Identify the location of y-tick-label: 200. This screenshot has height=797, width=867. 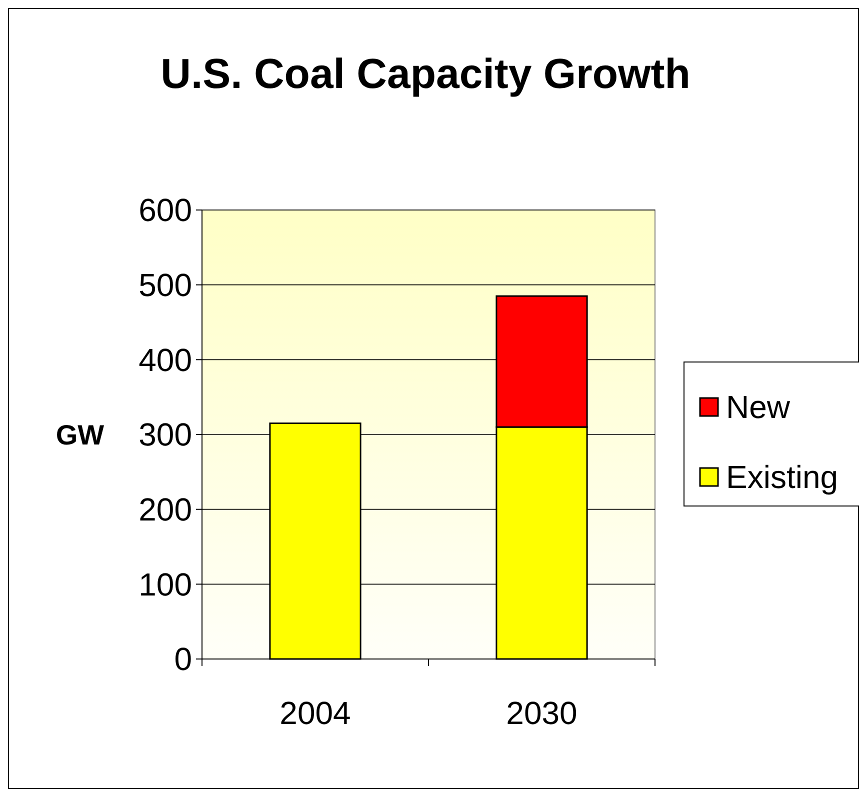
(165, 510).